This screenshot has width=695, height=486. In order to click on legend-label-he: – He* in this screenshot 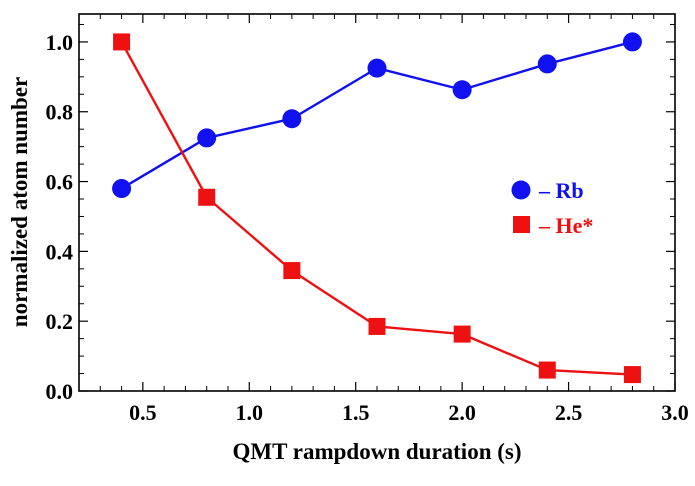, I will do `click(565, 225)`.